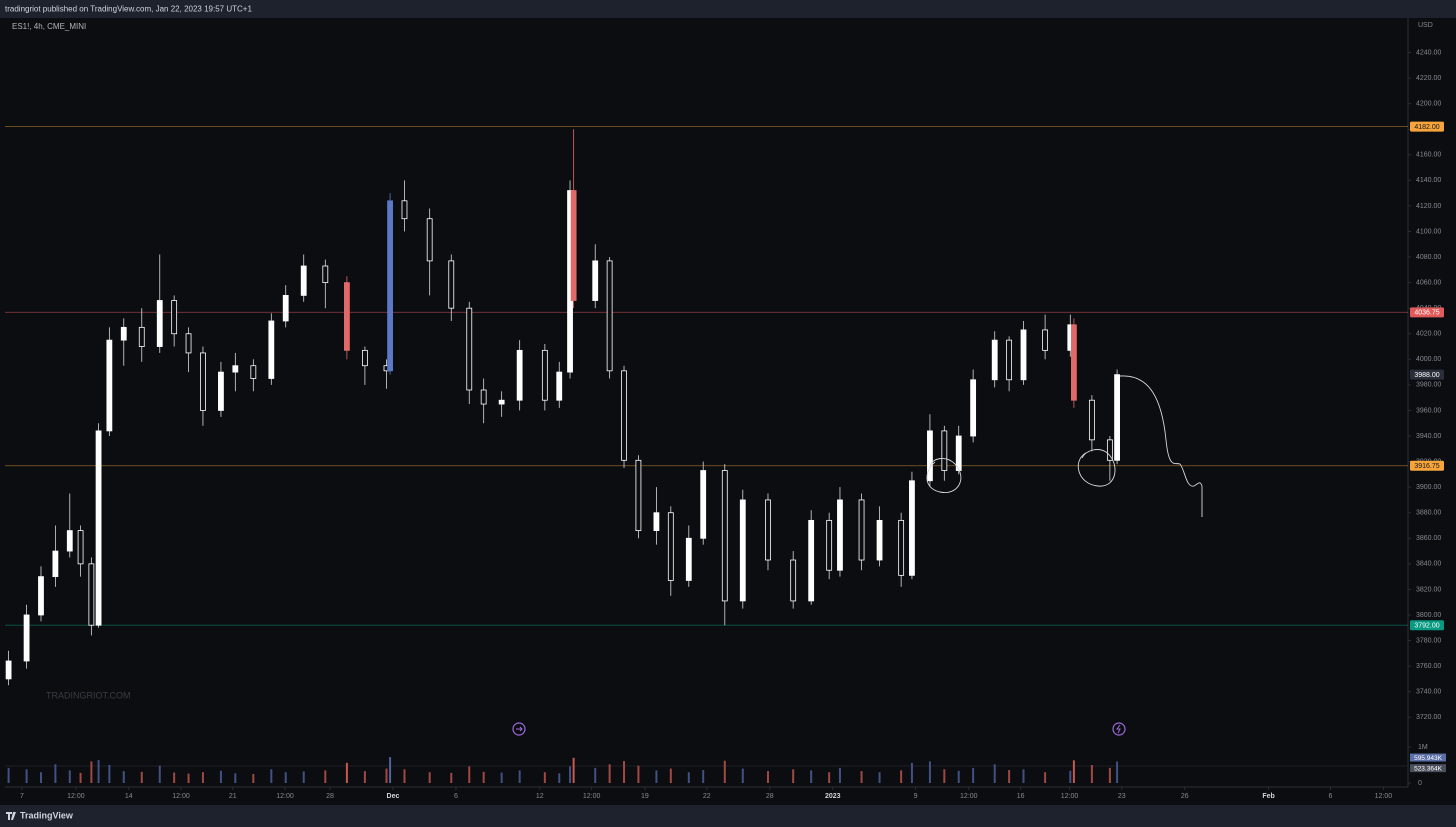  Describe the element at coordinates (11, 816) in the screenshot. I see `tv-logo` at that location.